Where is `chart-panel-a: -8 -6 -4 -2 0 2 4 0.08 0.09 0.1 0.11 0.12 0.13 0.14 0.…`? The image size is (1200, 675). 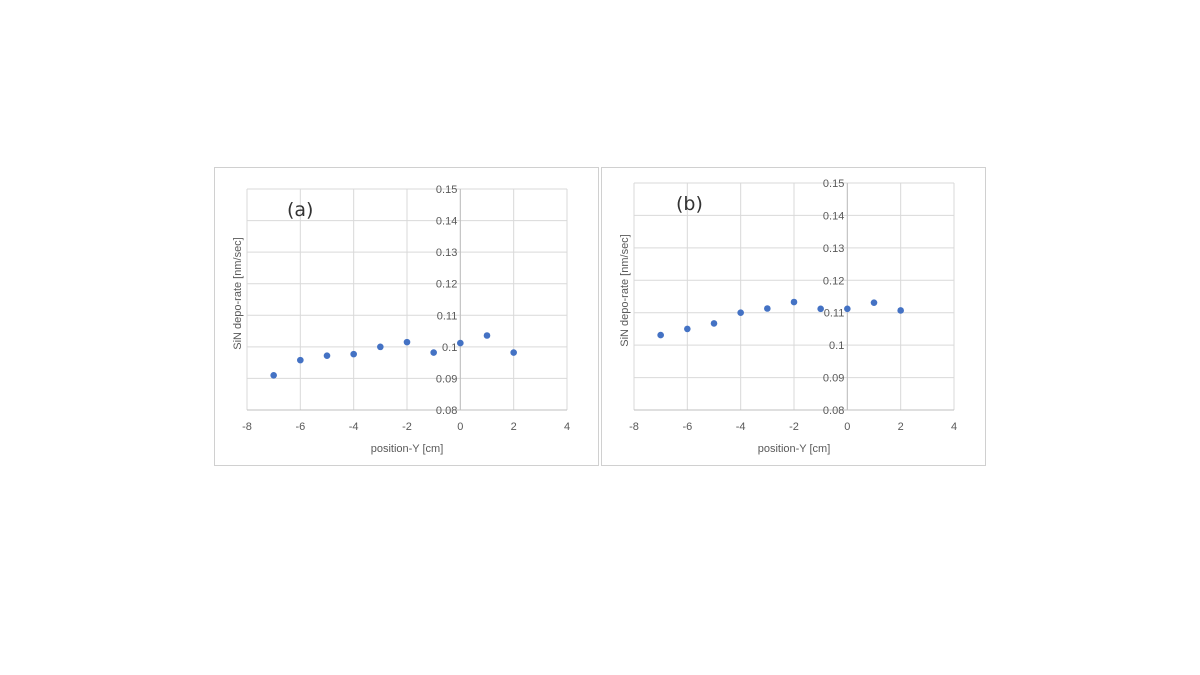 chart-panel-a: -8 -6 -4 -2 0 2 4 0.08 0.09 0.1 0.11 0.12 0.13 0.14 0.… is located at coordinates (406, 316).